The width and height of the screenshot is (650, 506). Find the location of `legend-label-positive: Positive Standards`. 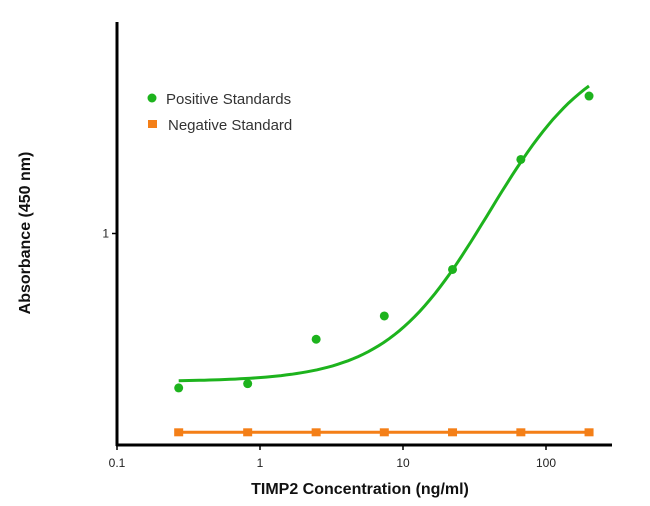

legend-label-positive: Positive Standards is located at coordinates (228, 99).